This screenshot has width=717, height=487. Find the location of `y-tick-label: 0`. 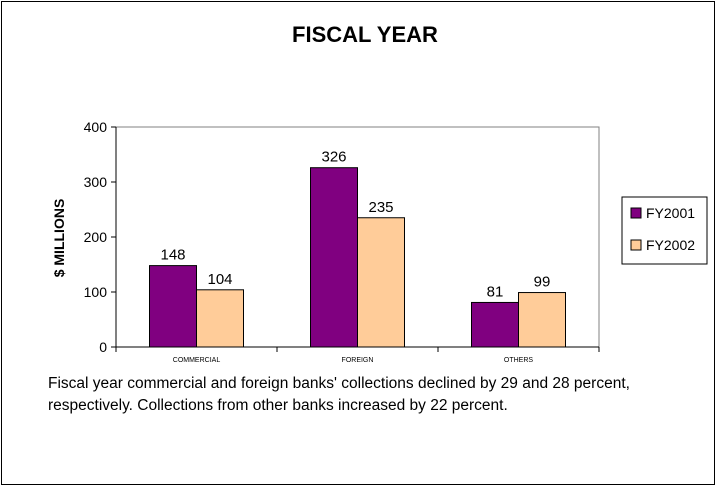

y-tick-label: 0 is located at coordinates (103, 347).